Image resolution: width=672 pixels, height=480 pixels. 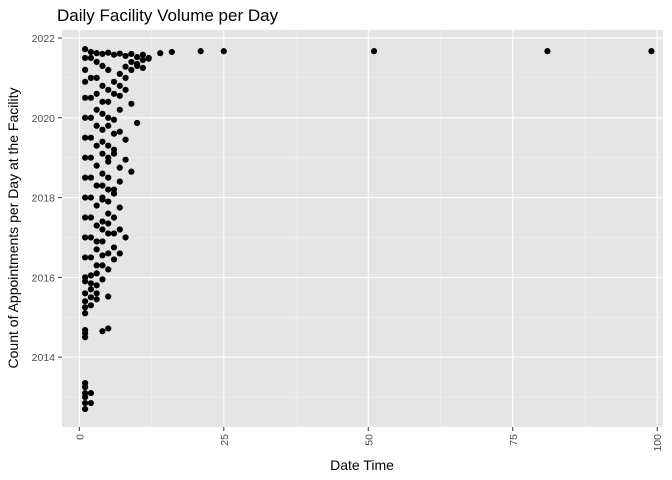 What do you see at coordinates (369, 439) in the screenshot?
I see `x-axis: 0 25 50 75 100` at bounding box center [369, 439].